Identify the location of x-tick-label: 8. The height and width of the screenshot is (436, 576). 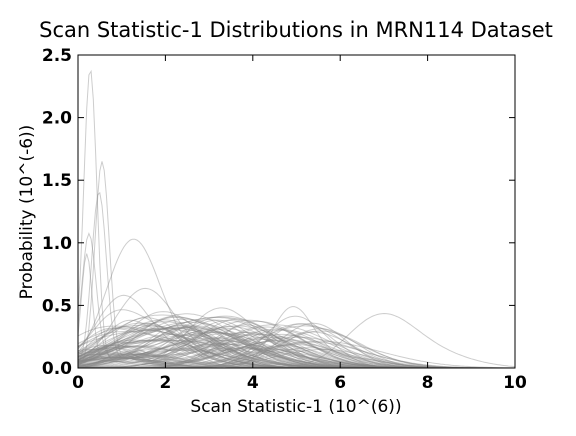
(428, 383).